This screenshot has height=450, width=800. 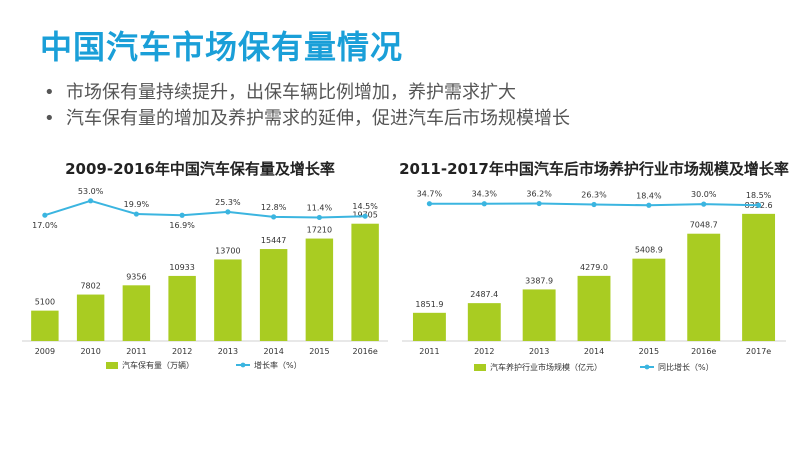 I want to click on line-value-label: 17.0%, so click(x=45, y=225).